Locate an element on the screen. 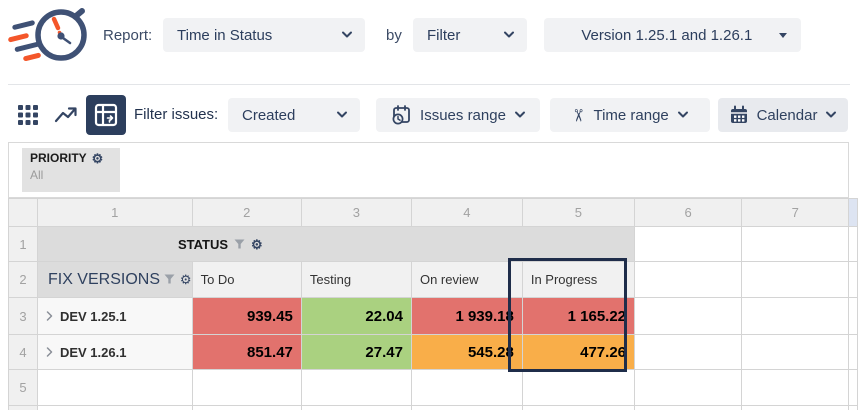  row-header-2: 2 is located at coordinates (23, 279).